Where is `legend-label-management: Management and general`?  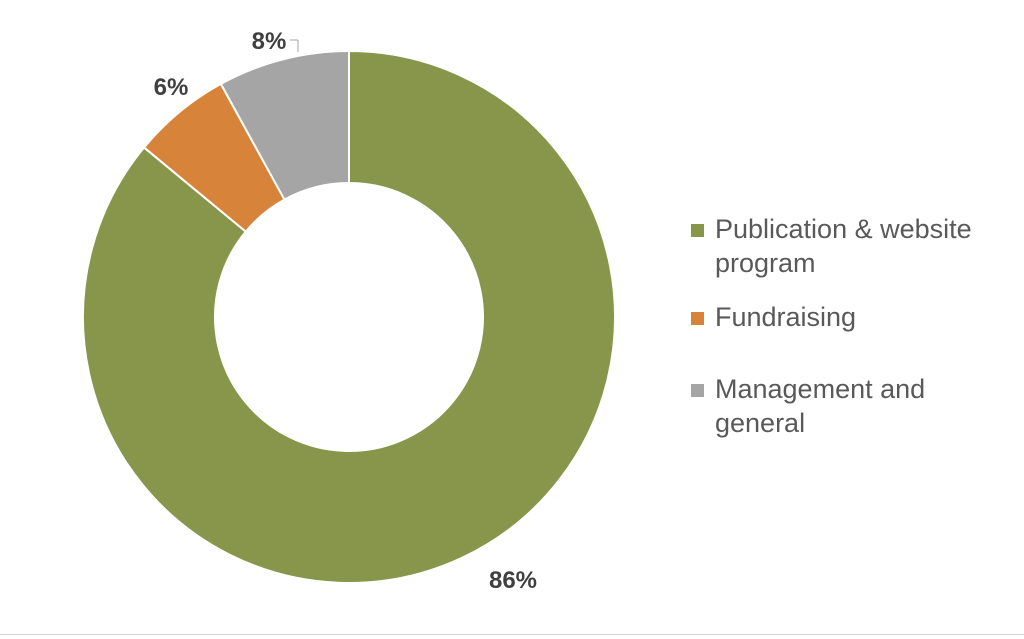
legend-label-management: Management and general is located at coordinates (820, 406).